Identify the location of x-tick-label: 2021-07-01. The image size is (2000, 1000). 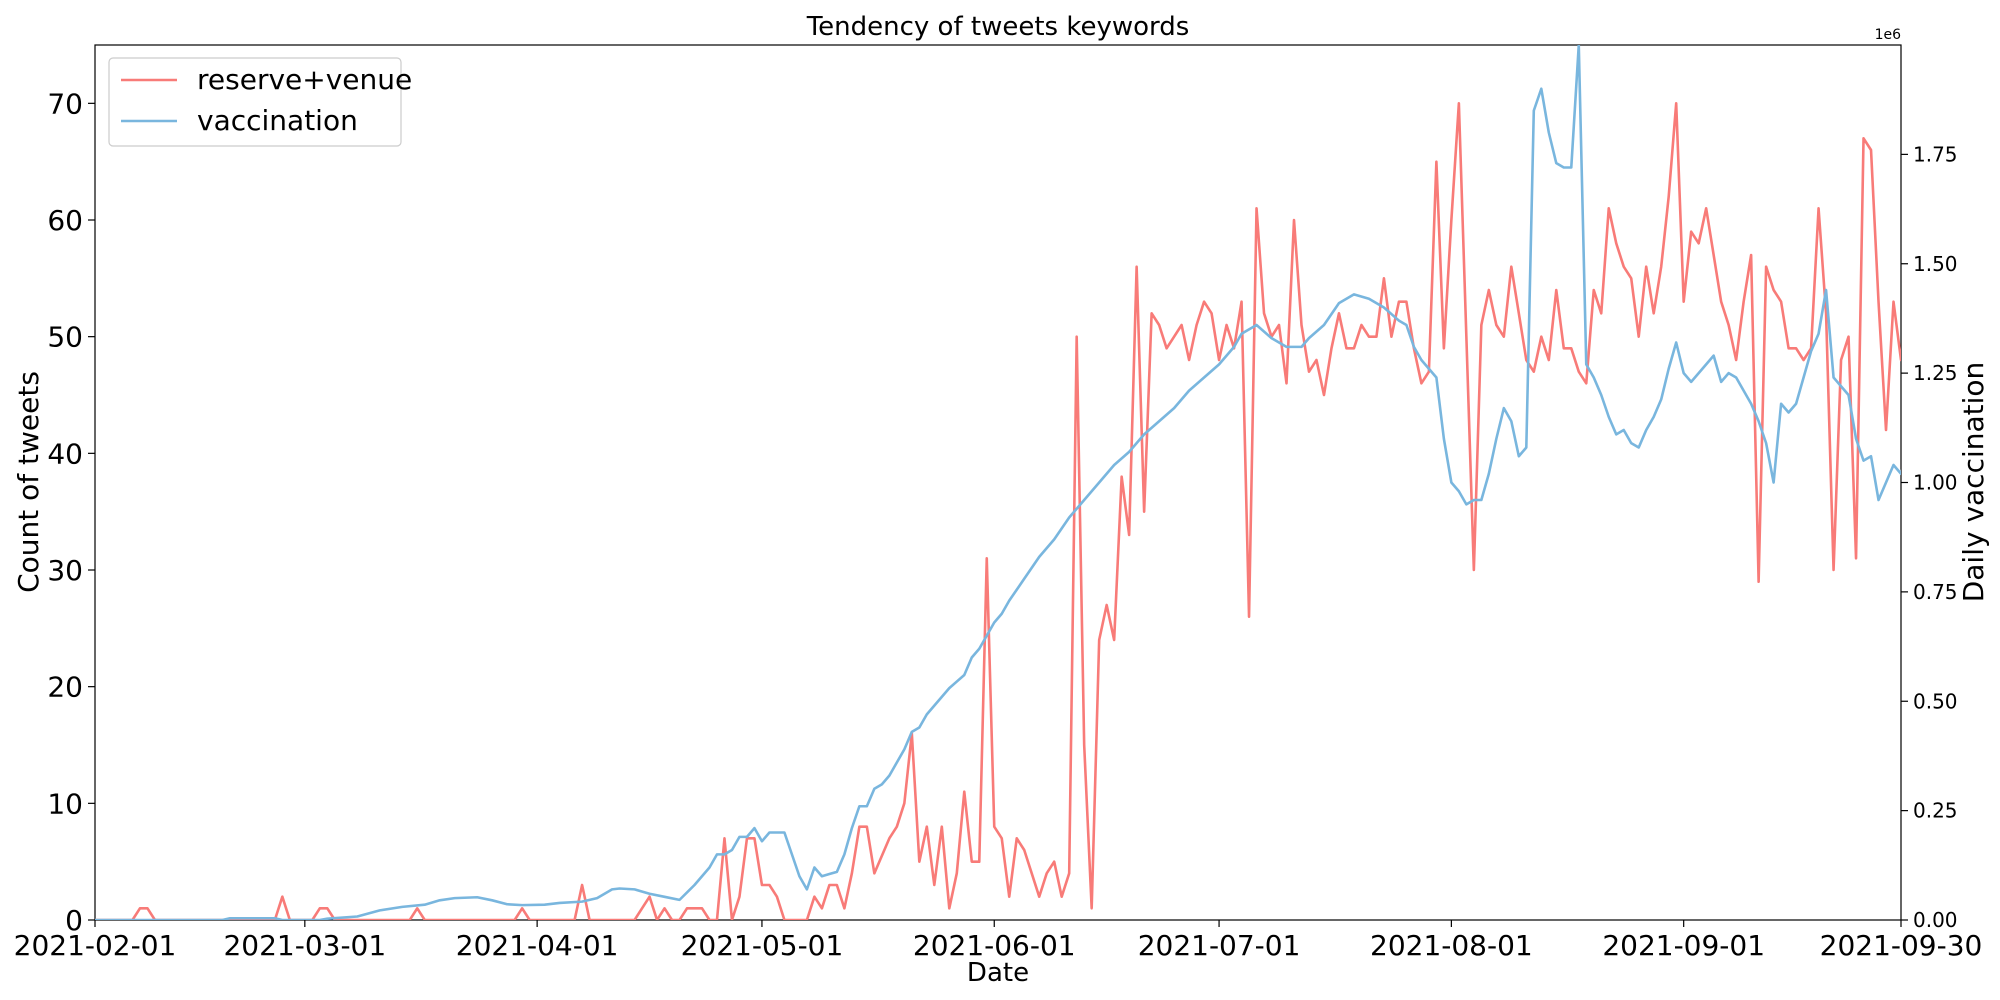
(1219, 945).